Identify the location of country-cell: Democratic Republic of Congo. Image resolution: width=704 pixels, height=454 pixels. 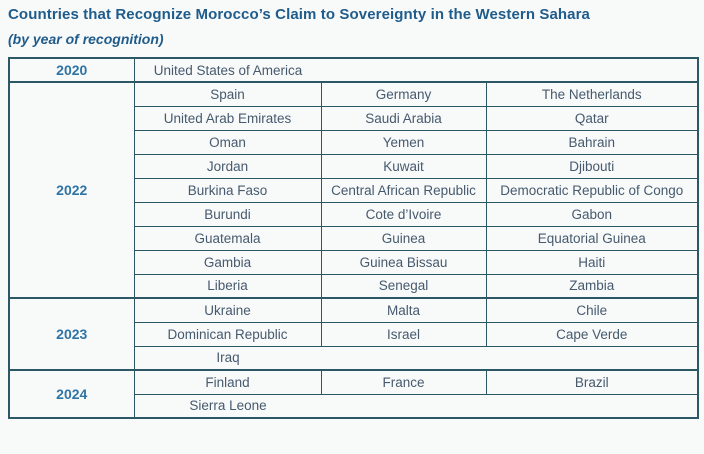
(592, 190).